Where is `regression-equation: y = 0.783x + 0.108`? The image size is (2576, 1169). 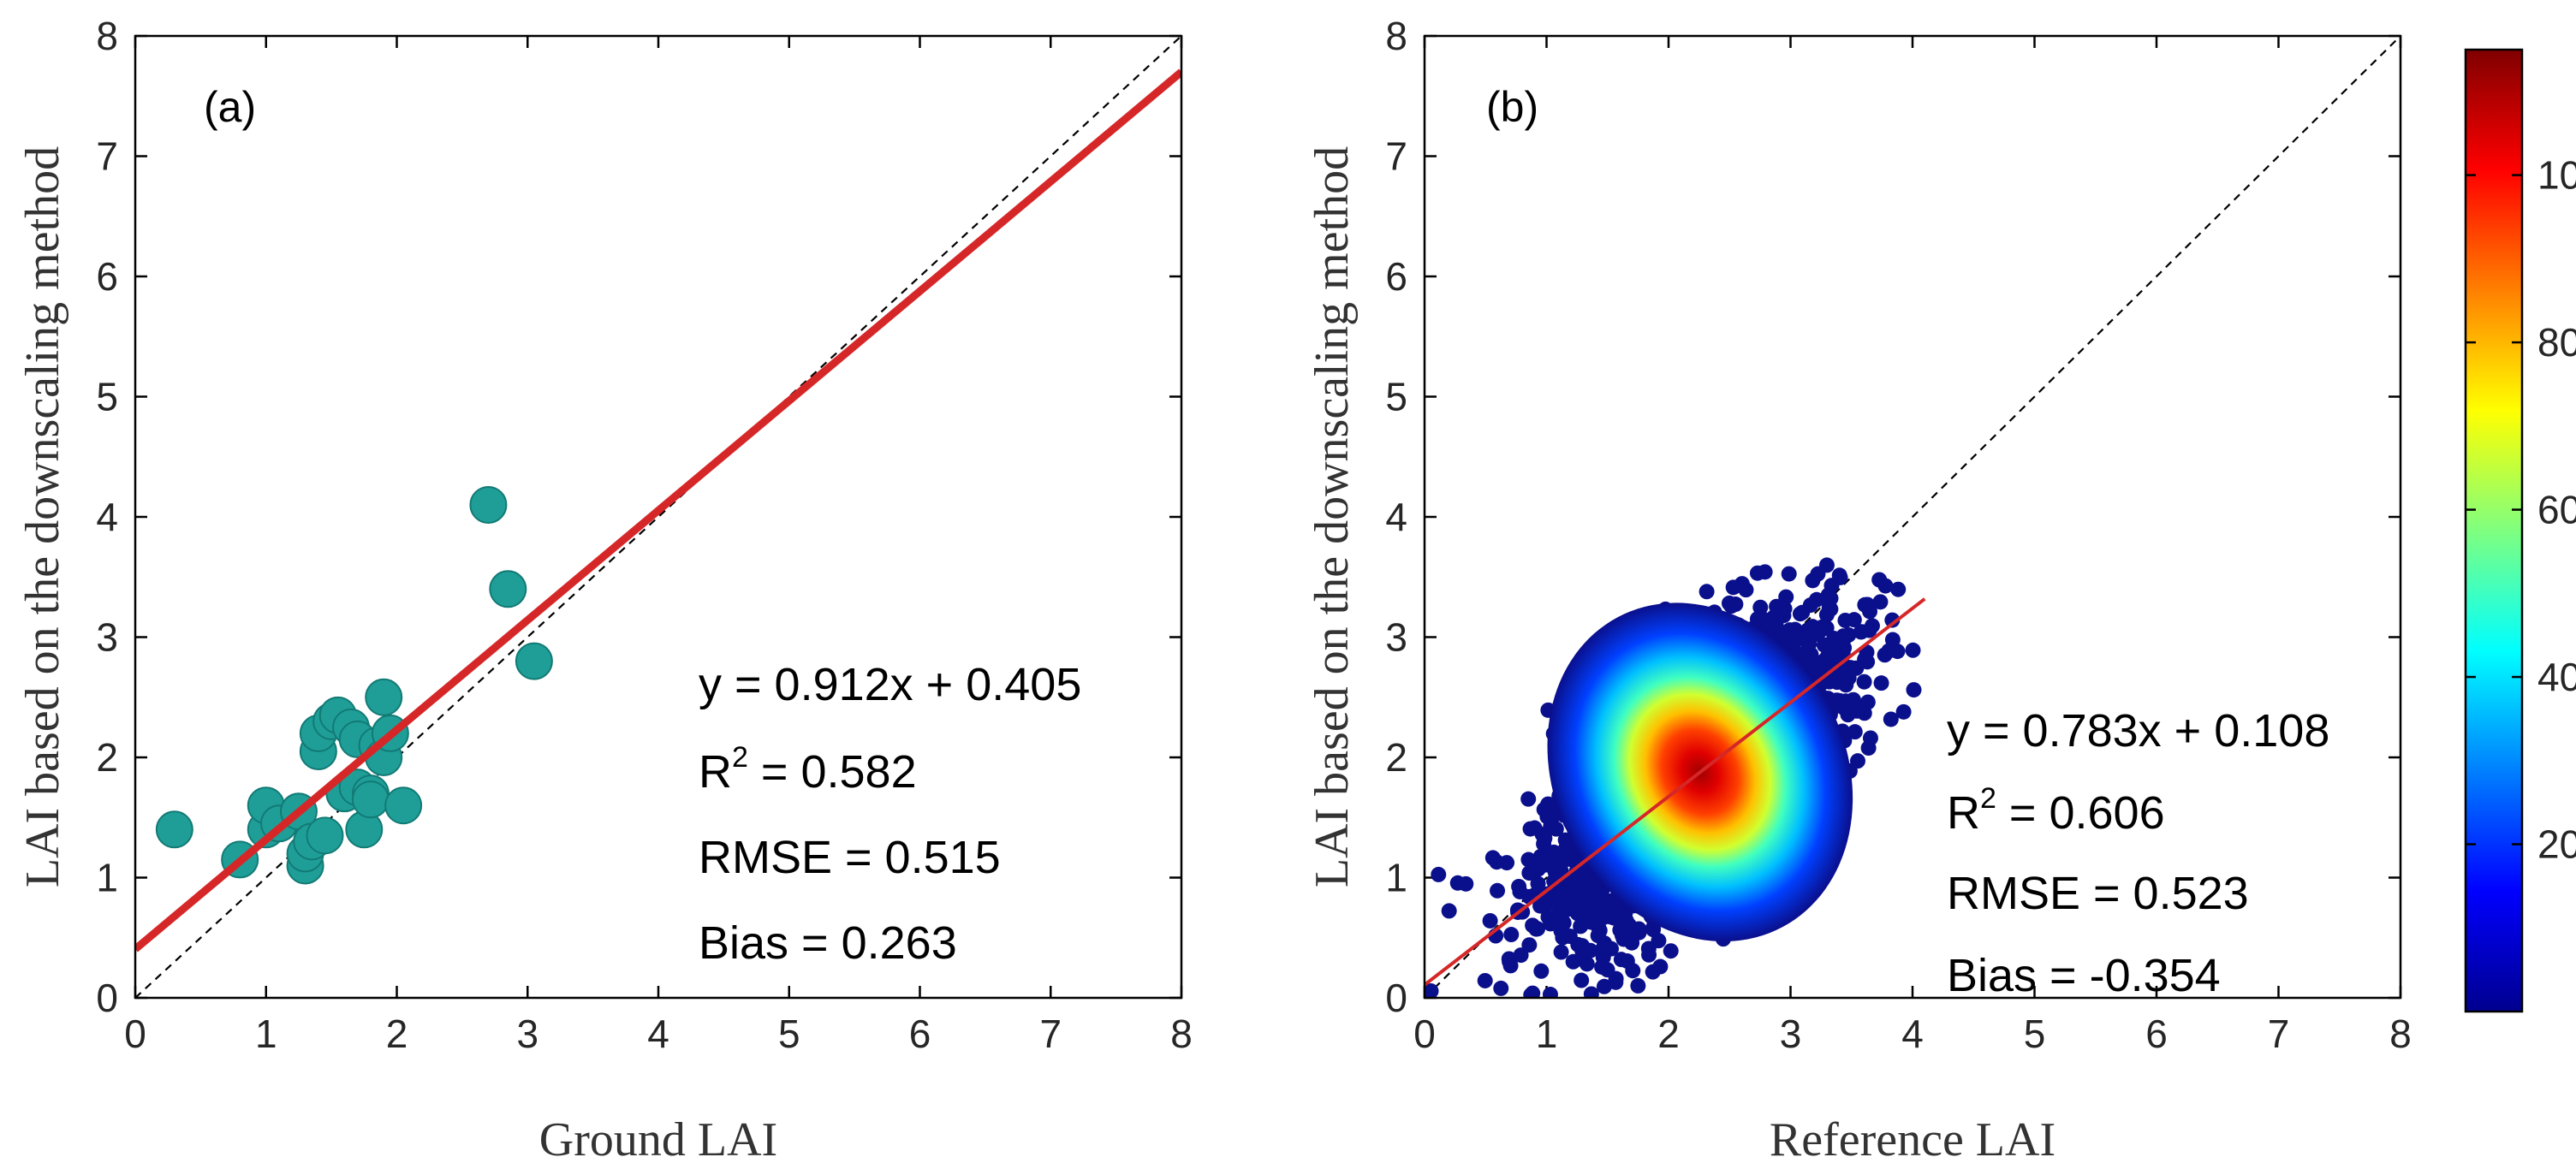
regression-equation: y = 0.783x + 0.108 is located at coordinates (2138, 731).